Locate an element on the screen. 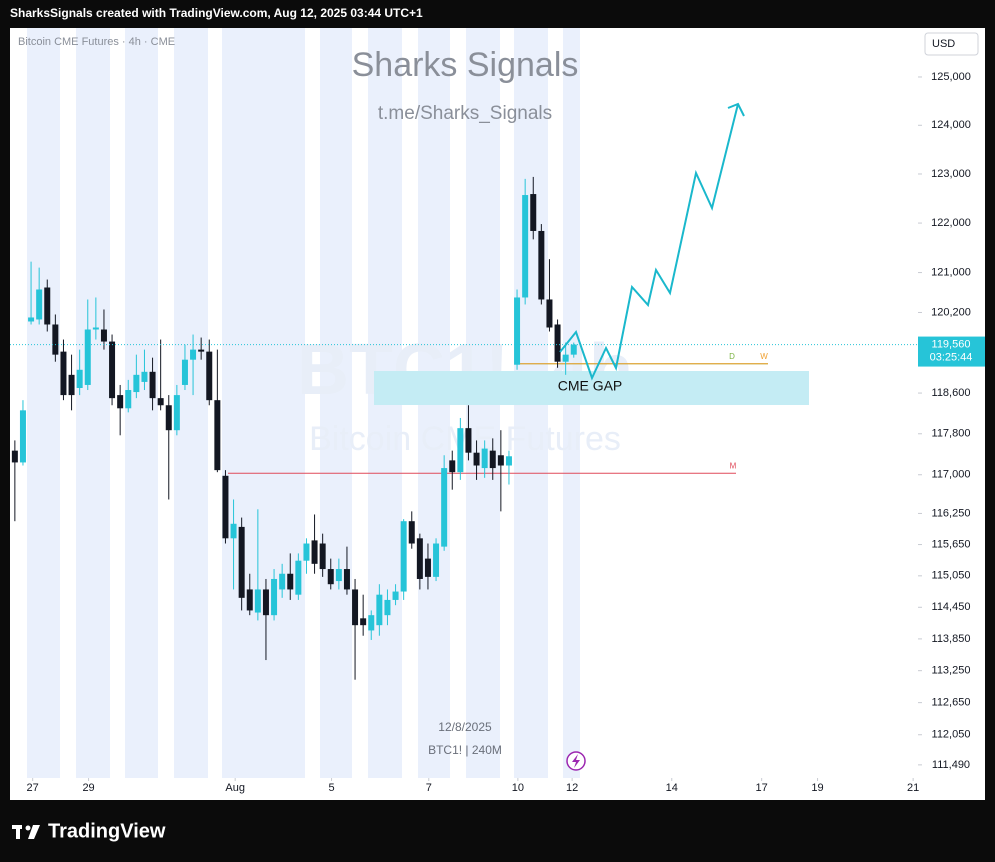 The width and height of the screenshot is (995, 862). y-tick-label: 125,000 is located at coordinates (951, 77).